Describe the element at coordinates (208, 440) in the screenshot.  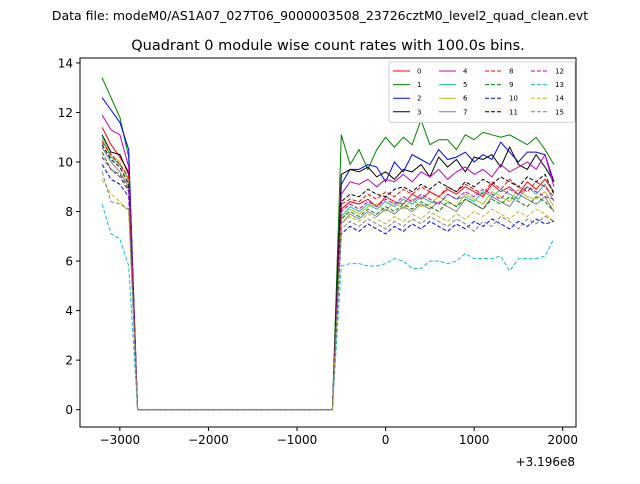
I see `x-tick-label: −2000` at that location.